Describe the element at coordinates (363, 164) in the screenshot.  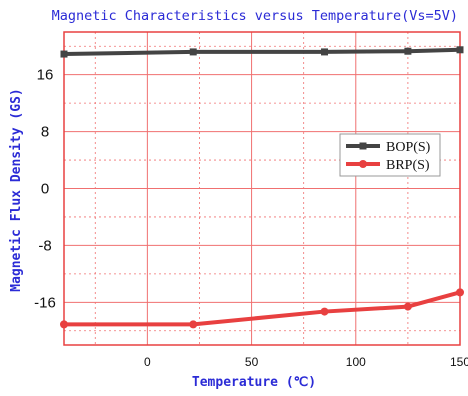
I see `legend-marker-brp` at that location.